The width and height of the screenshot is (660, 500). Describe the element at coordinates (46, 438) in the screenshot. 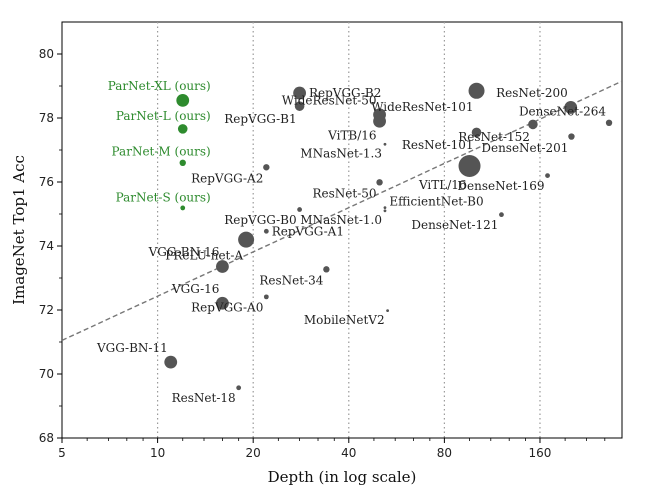

I see `y-tick-label-68: 68` at that location.